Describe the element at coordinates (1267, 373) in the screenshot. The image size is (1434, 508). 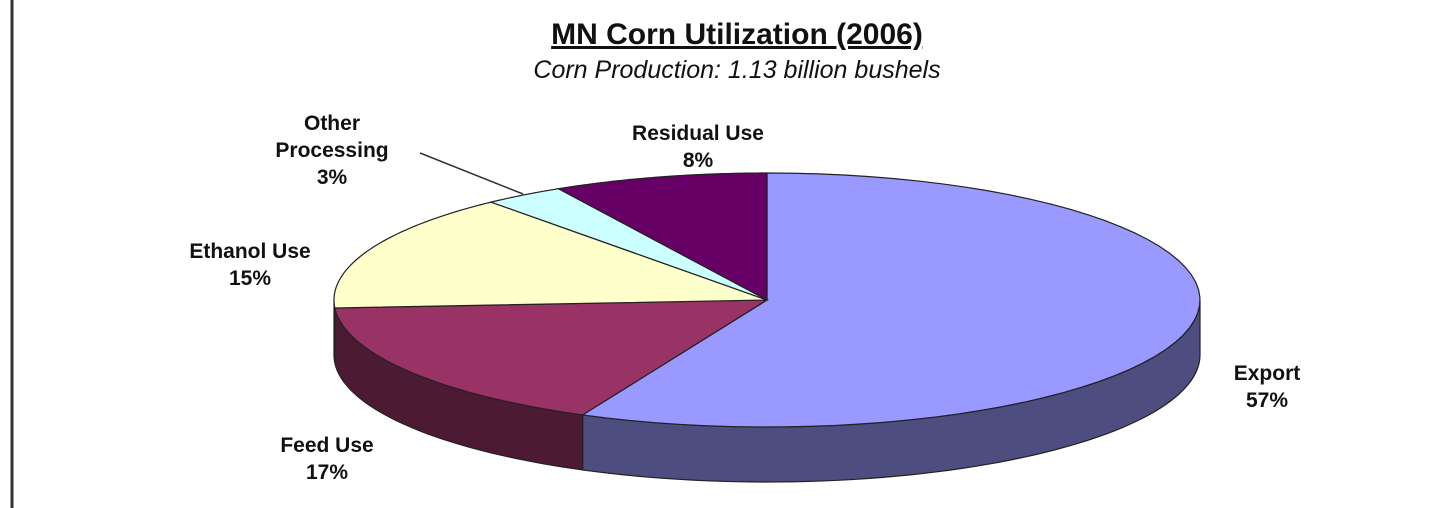
I see `slice-label: Export` at that location.